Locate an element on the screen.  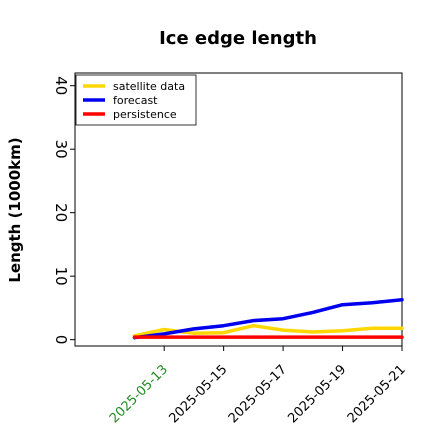
y-tick-label: 20 is located at coordinates (61, 212).